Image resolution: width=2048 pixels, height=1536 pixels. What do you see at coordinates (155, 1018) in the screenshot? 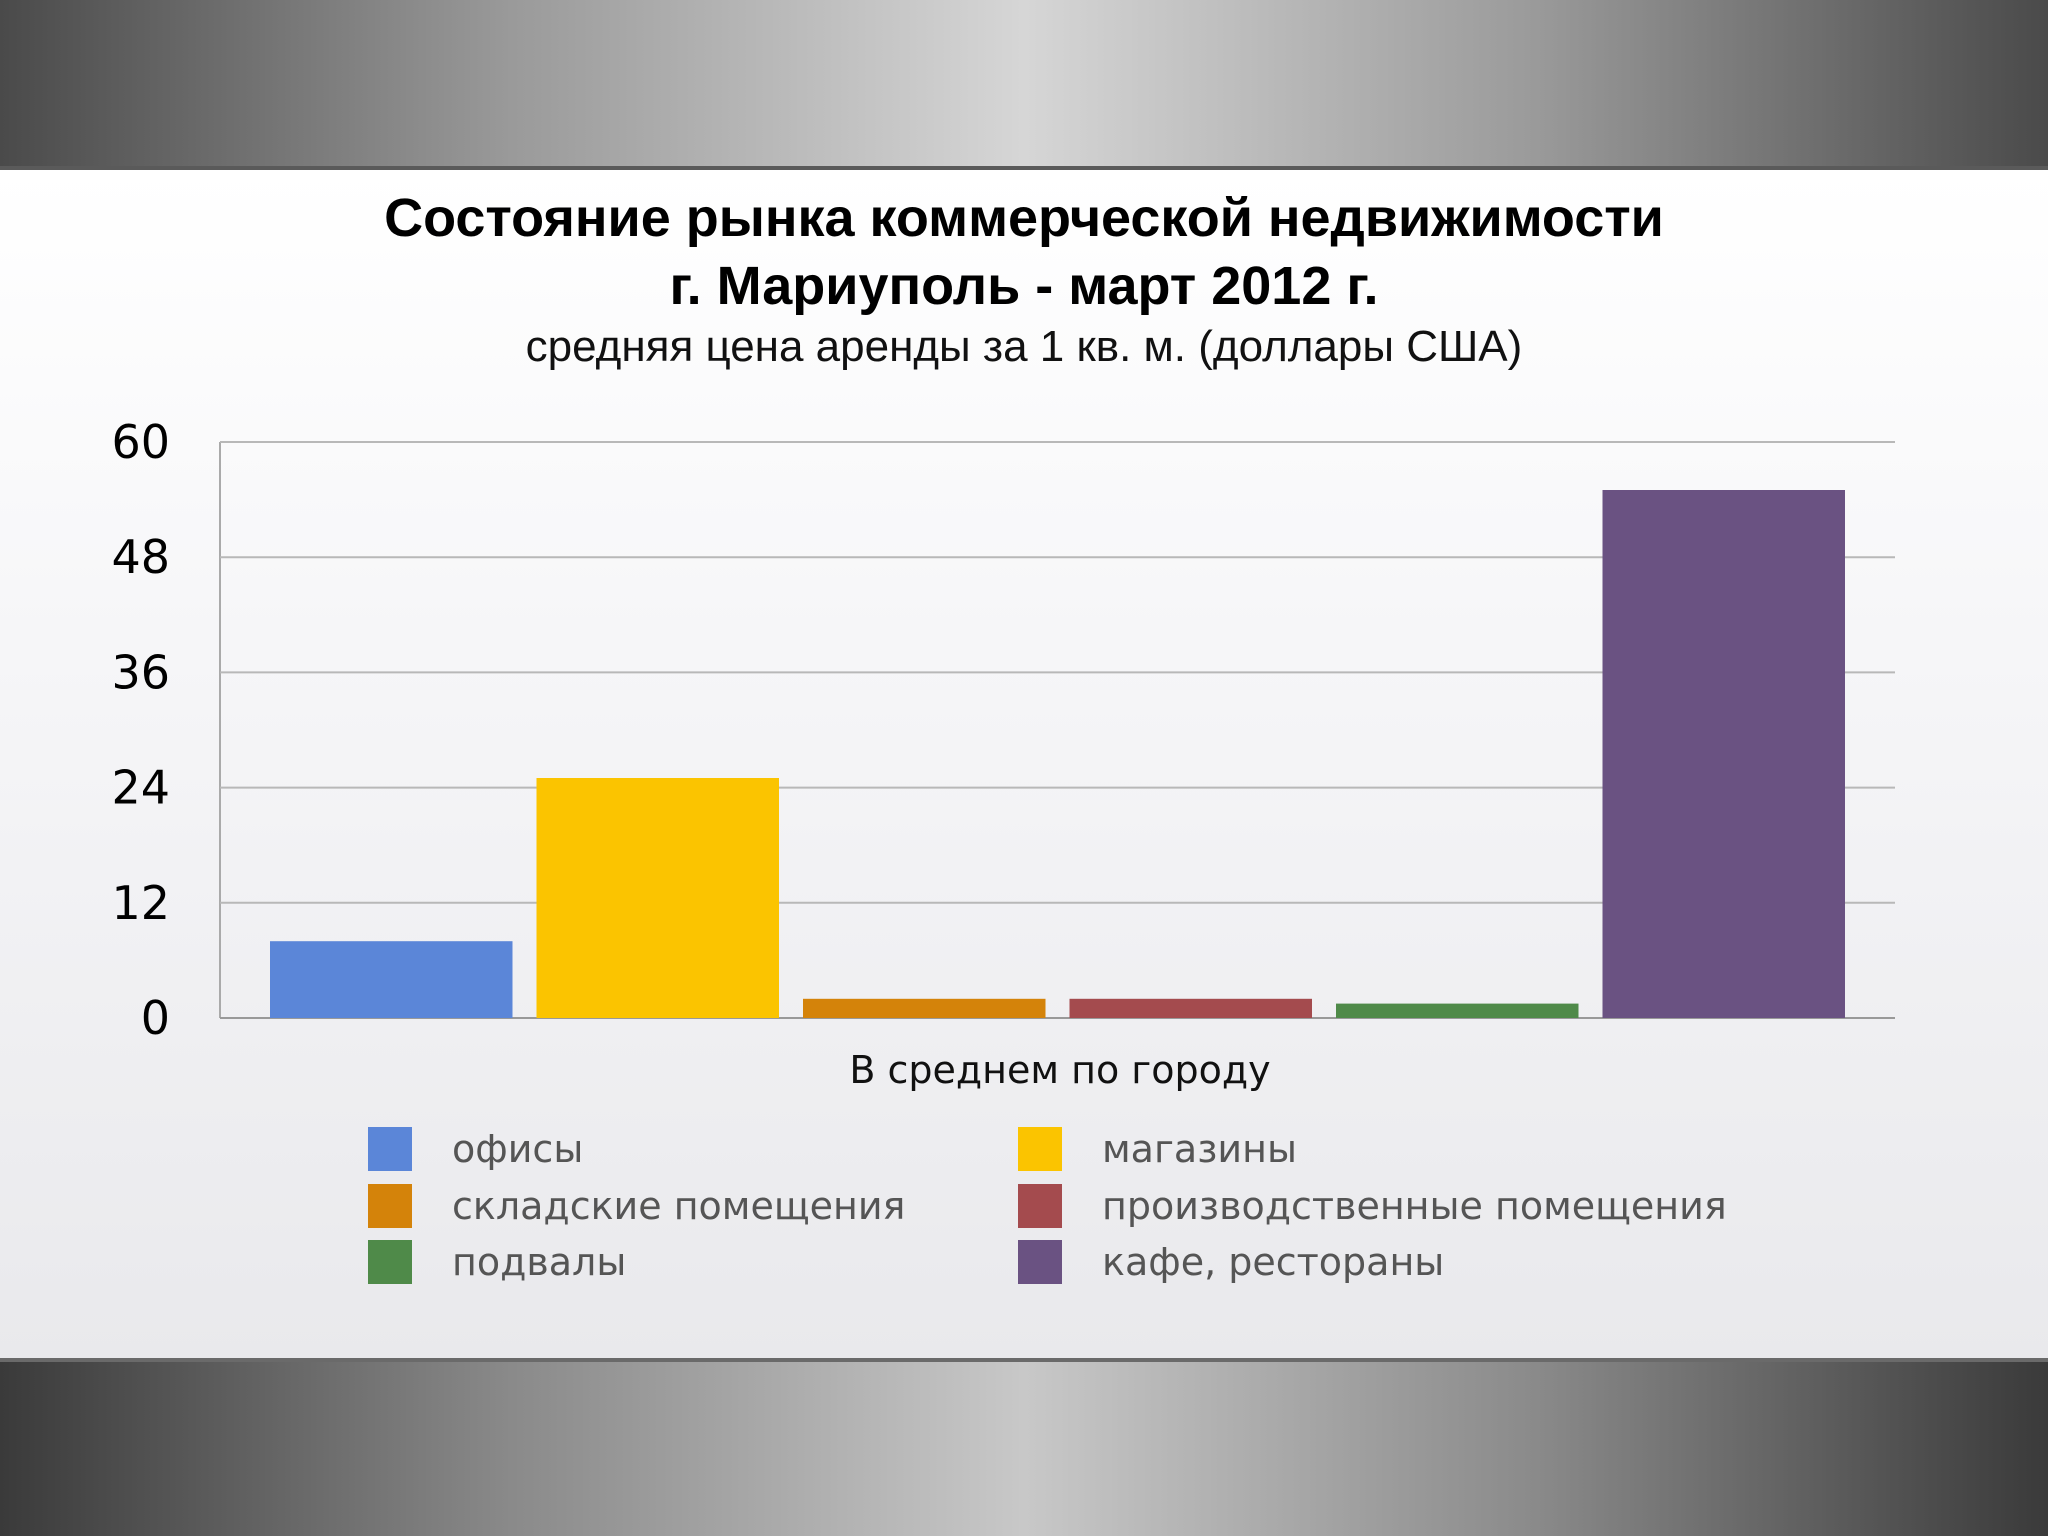
I see `y-tick-label: 0` at bounding box center [155, 1018].